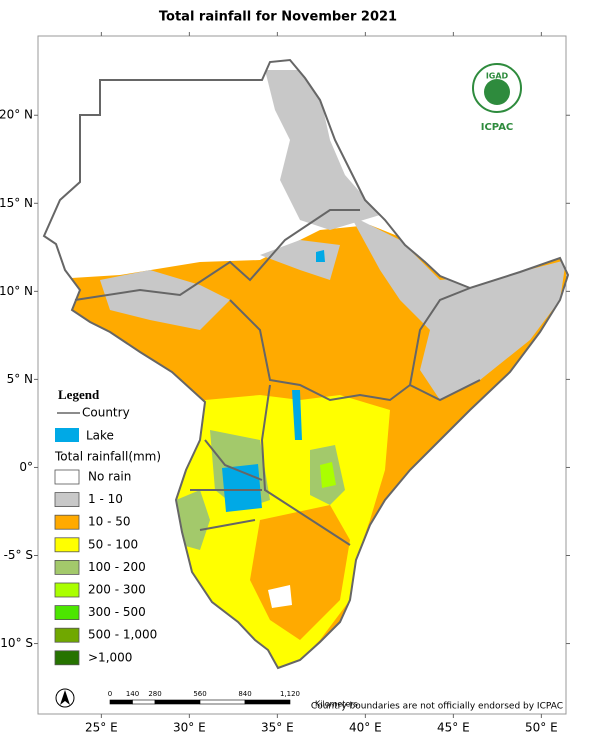 The image size is (602, 755). What do you see at coordinates (106, 413) in the screenshot?
I see `country-label: Country` at bounding box center [106, 413].